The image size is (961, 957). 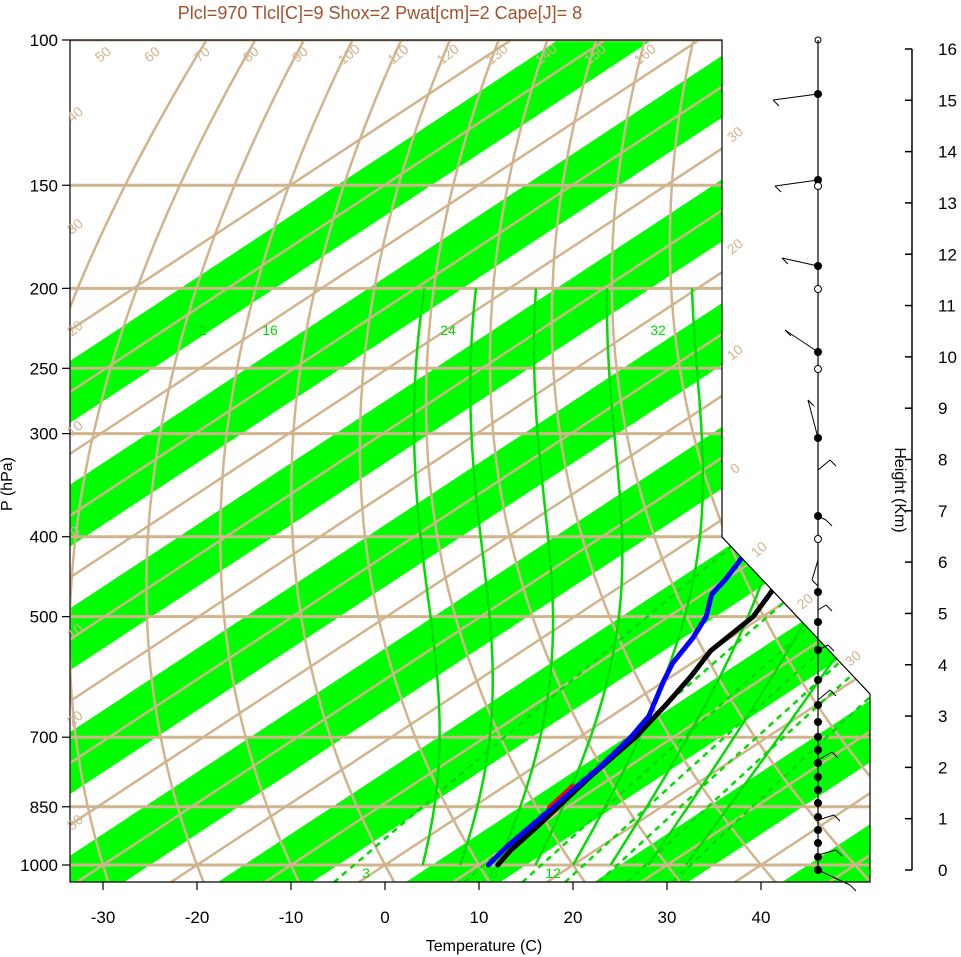 I want to click on height-tick-label: 1, so click(x=942, y=819).